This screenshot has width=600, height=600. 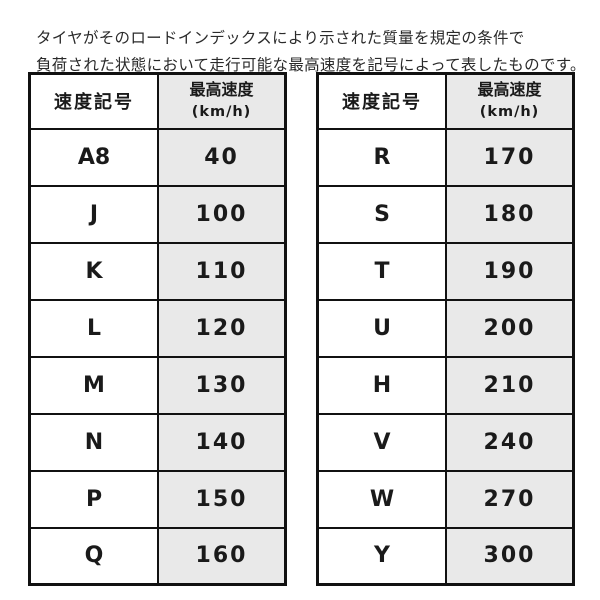 What do you see at coordinates (510, 271) in the screenshot?
I see `max-speed-cell: 190` at bounding box center [510, 271].